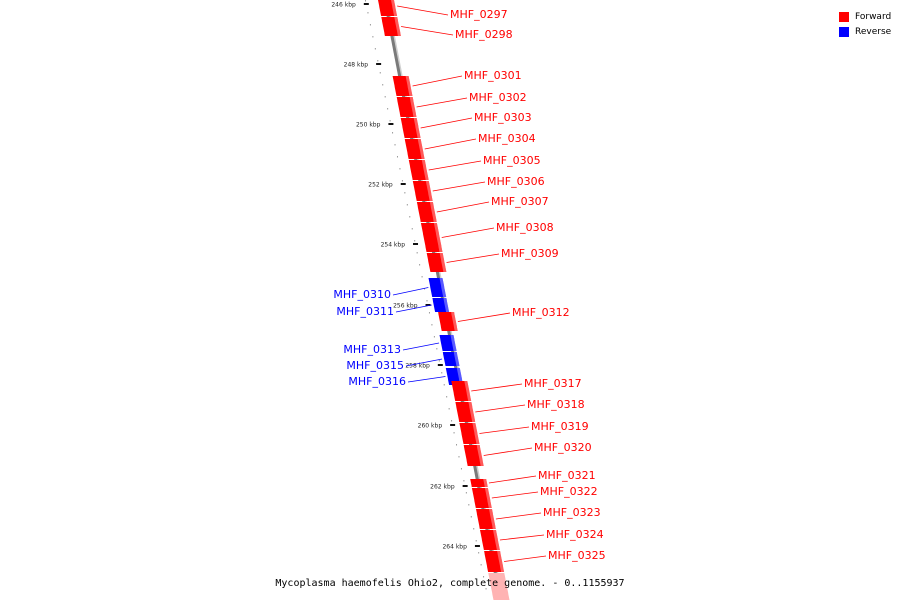  I want to click on gene-label: MHF_0303, so click(503, 117).